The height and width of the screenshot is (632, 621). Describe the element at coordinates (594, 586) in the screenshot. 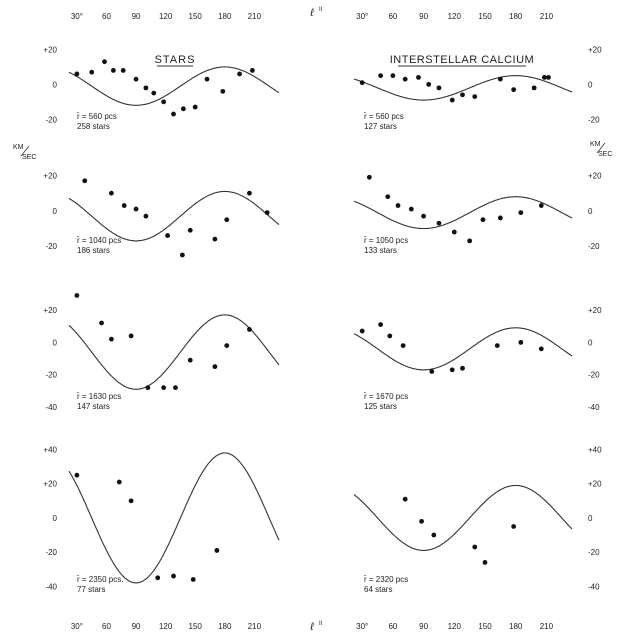

I see `y-tick-label: -40` at that location.